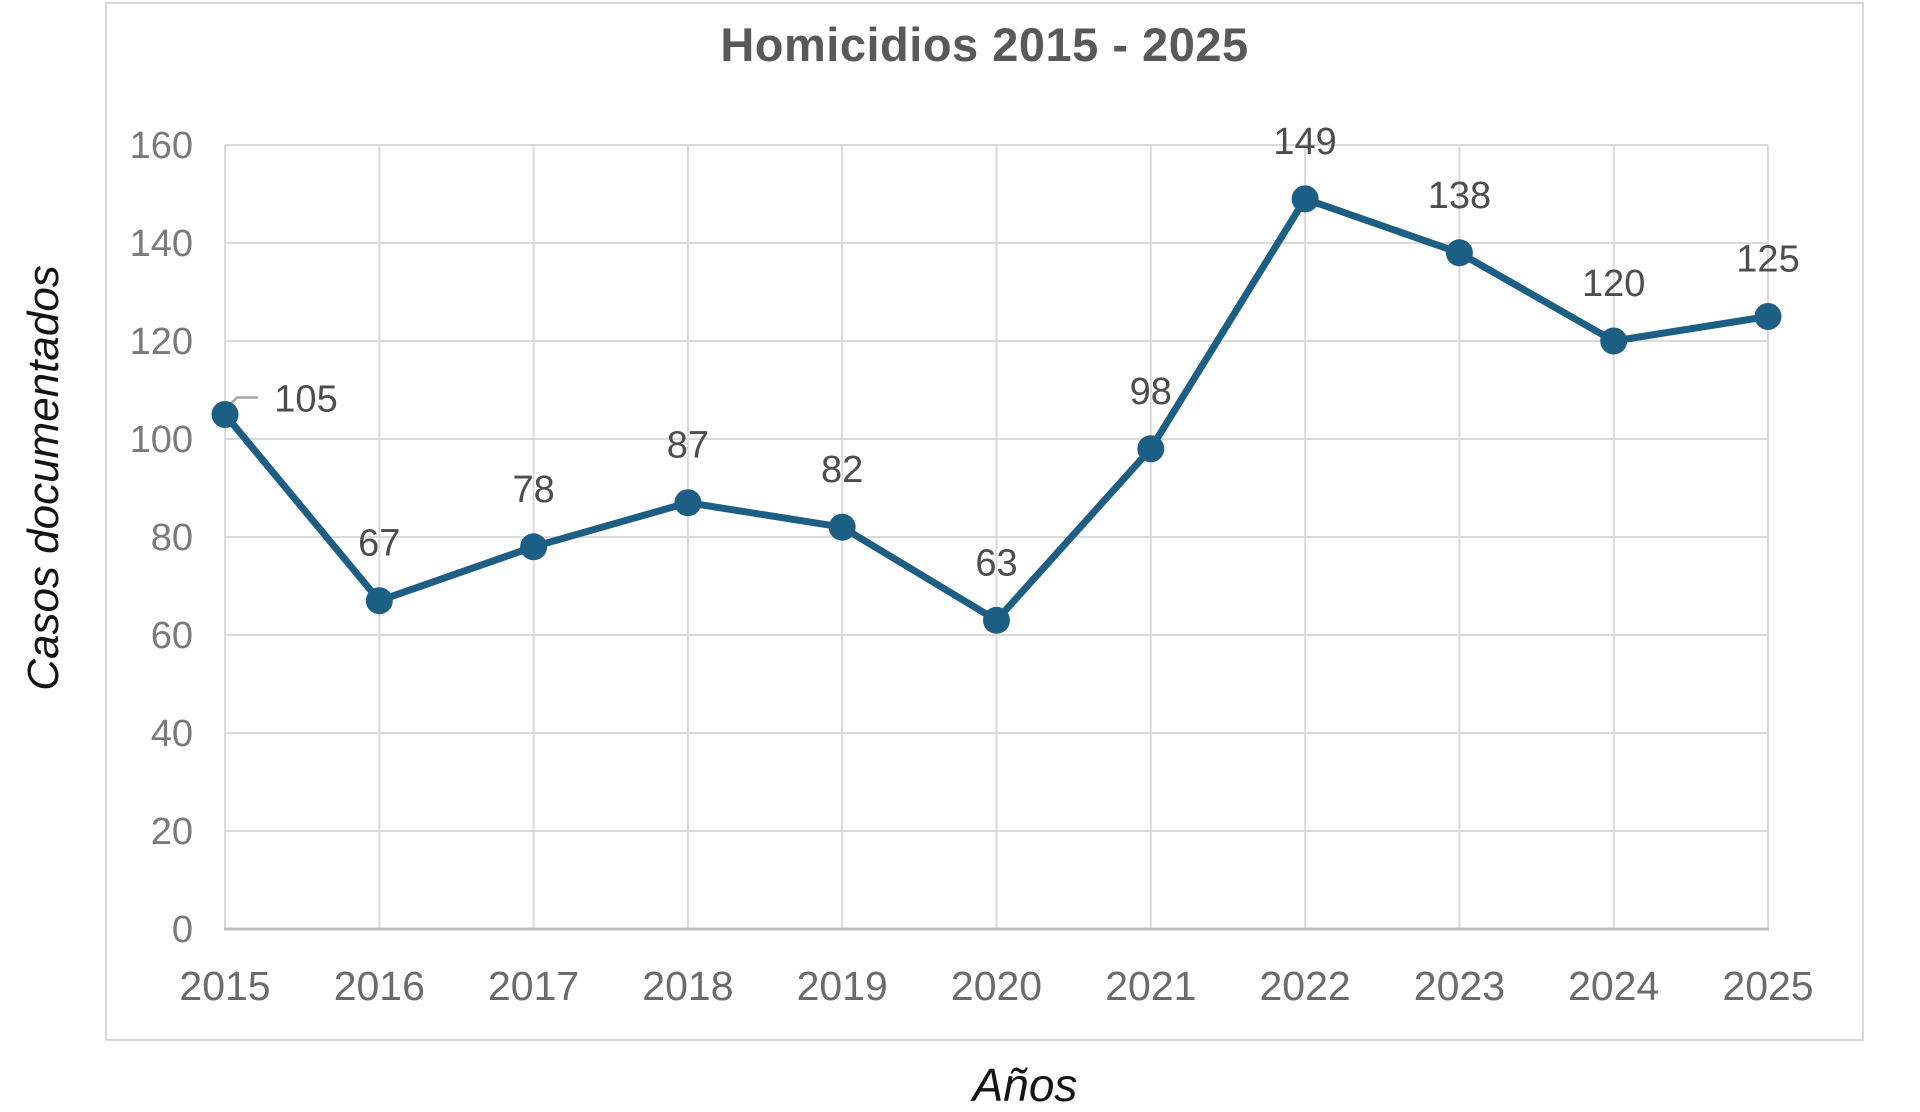 The width and height of the screenshot is (1920, 1112). What do you see at coordinates (1767, 260) in the screenshot?
I see `data-label: 125` at bounding box center [1767, 260].